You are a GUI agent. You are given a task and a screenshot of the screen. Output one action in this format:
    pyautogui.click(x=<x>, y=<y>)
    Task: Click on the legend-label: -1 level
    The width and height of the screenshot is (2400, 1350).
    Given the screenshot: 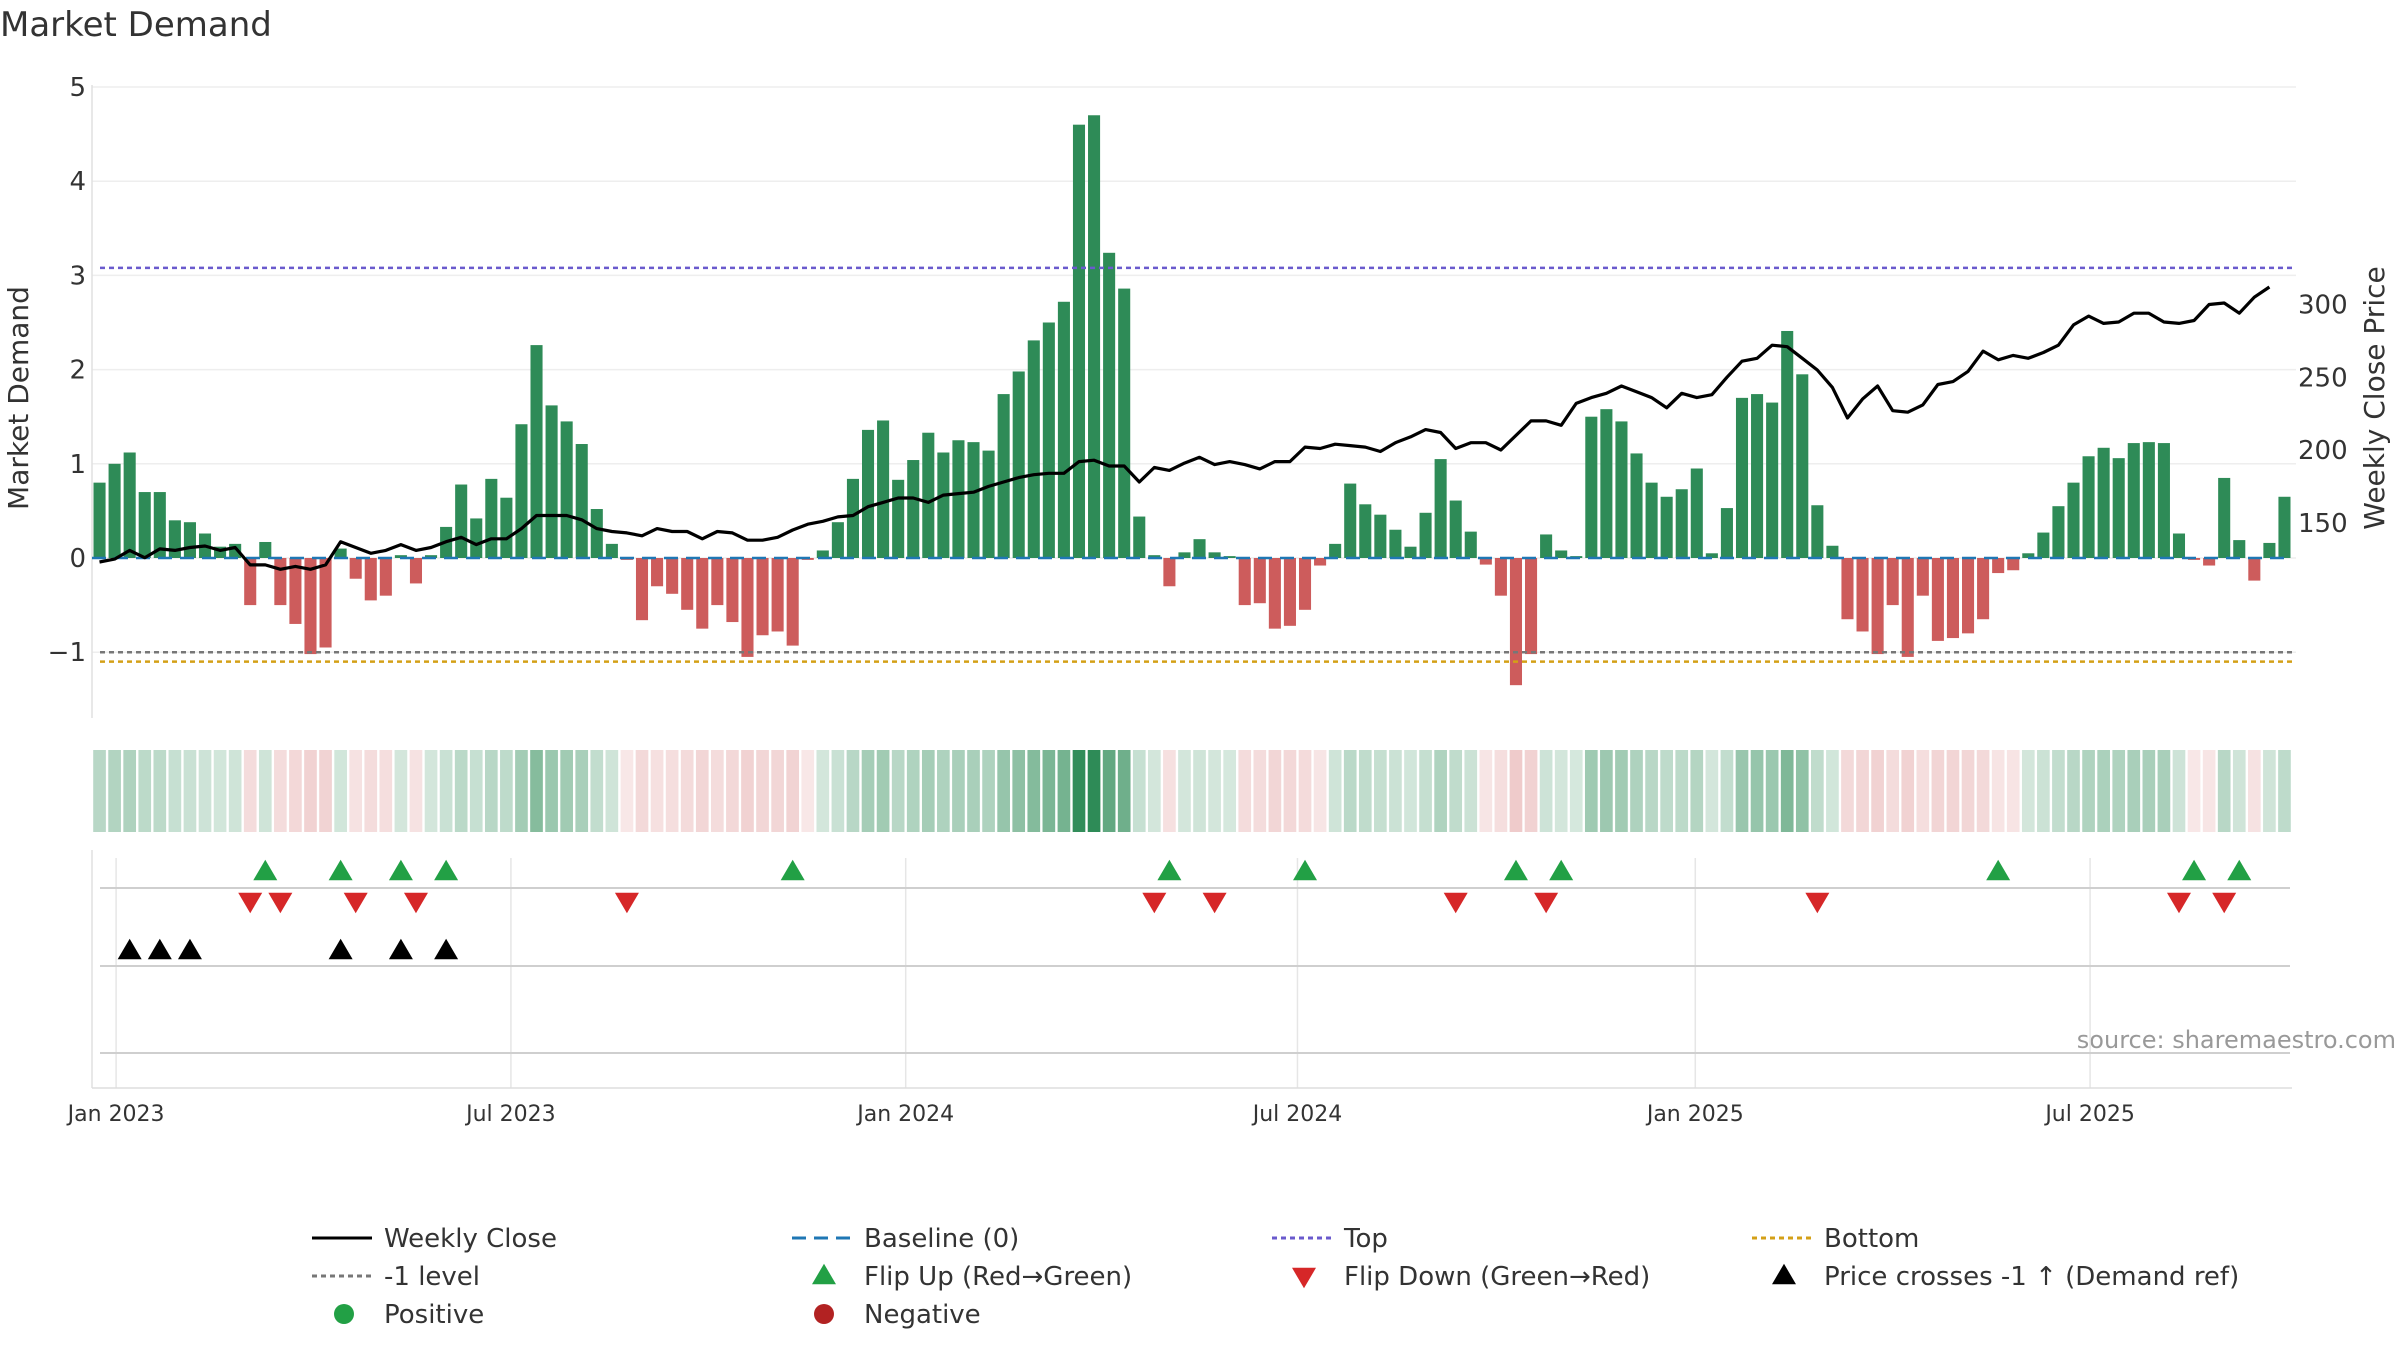 What is the action you would take?
    pyautogui.click(x=432, y=1277)
    